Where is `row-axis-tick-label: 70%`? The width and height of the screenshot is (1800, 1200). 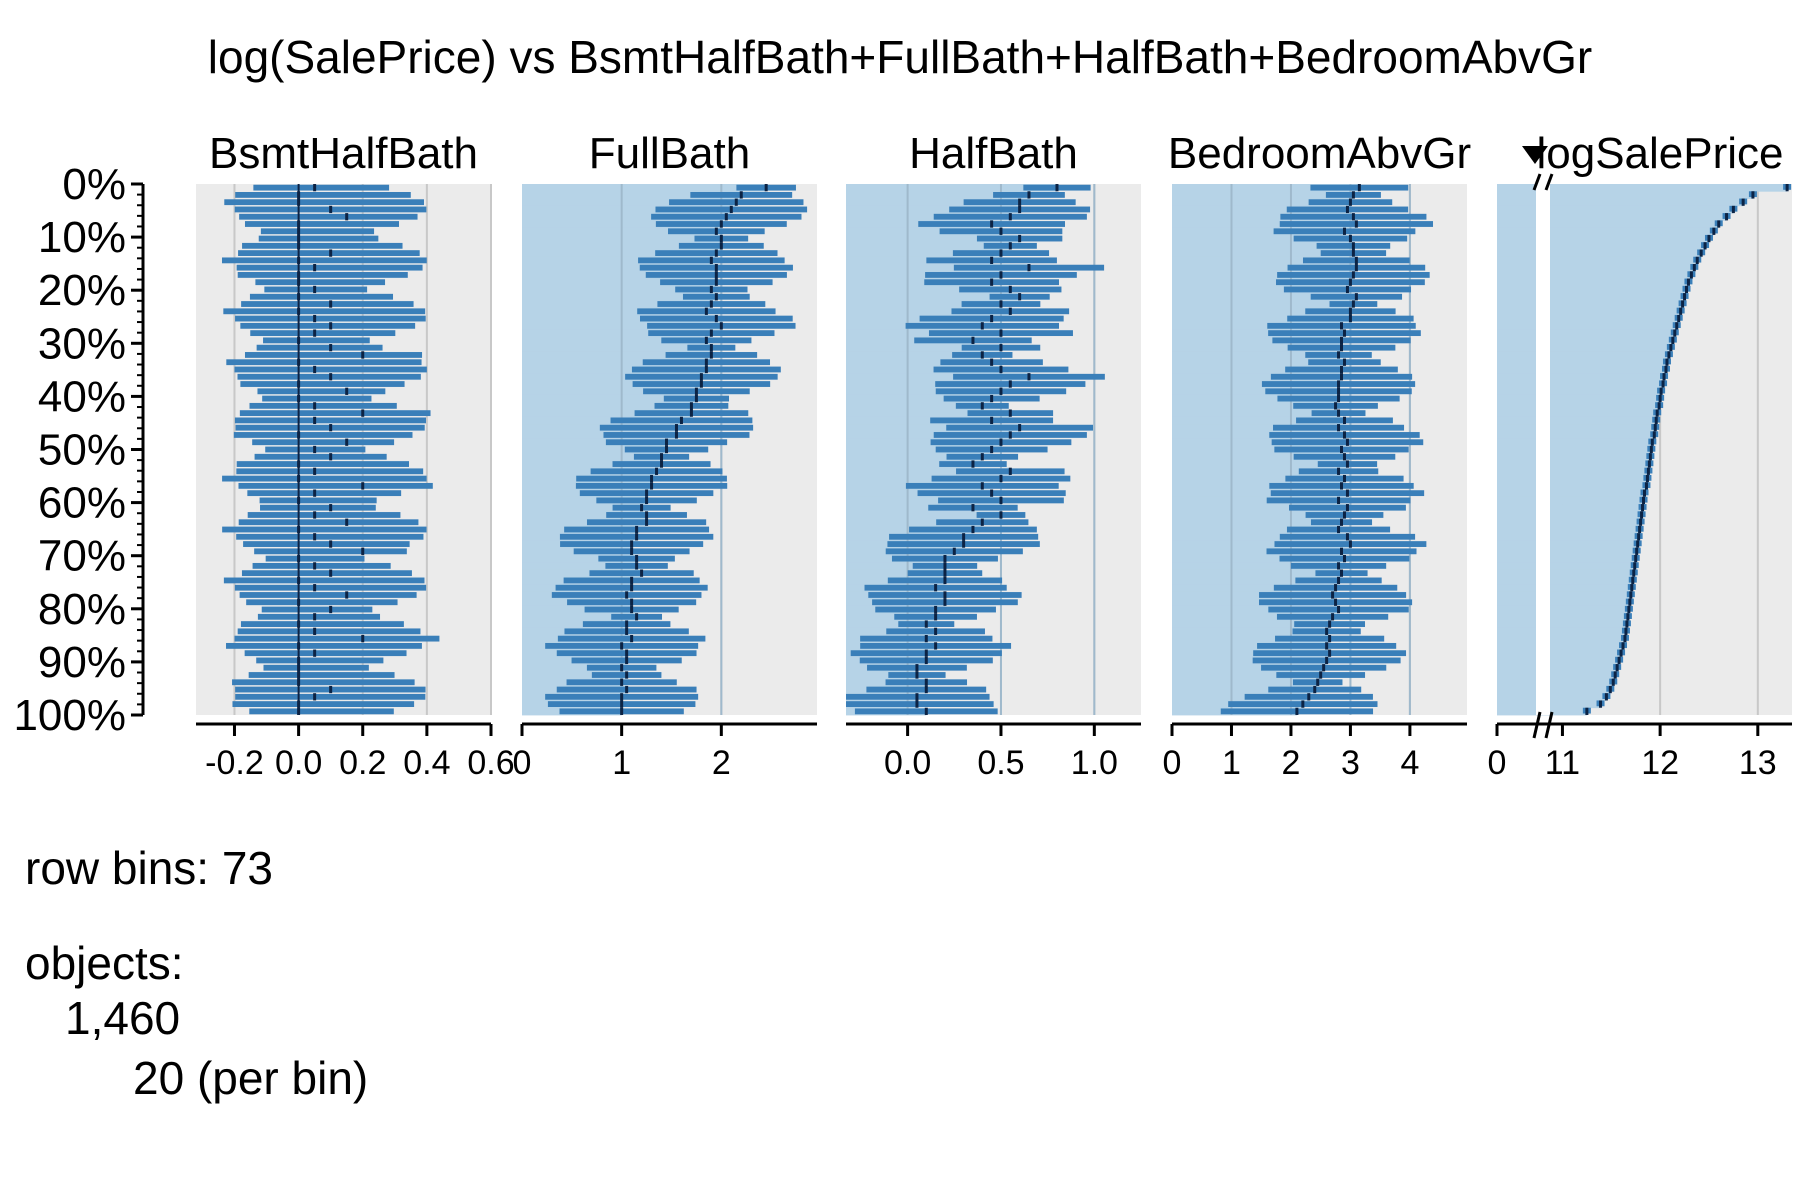 row-axis-tick-label: 70% is located at coordinates (82, 556).